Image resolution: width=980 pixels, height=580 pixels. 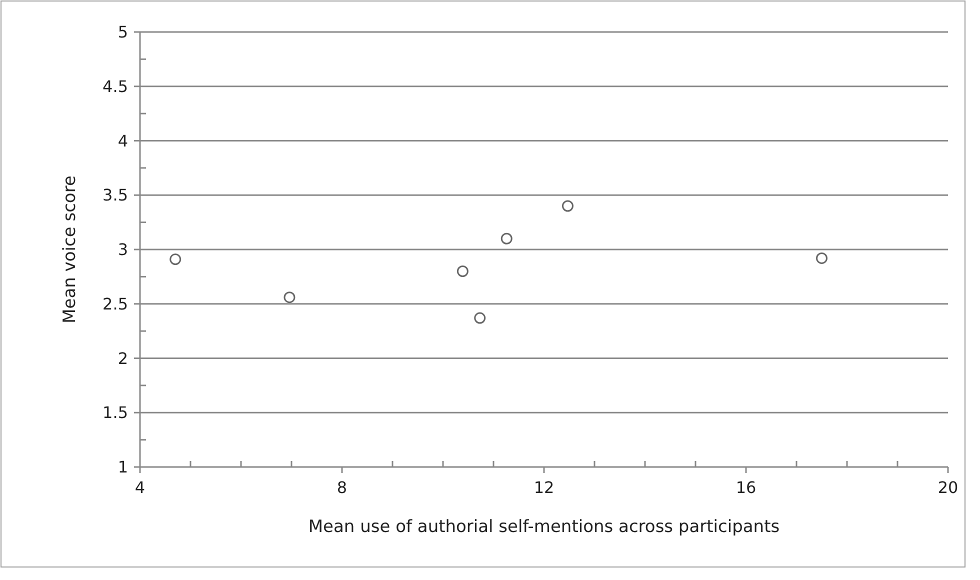 I want to click on y-tick-label: 5, so click(x=123, y=32).